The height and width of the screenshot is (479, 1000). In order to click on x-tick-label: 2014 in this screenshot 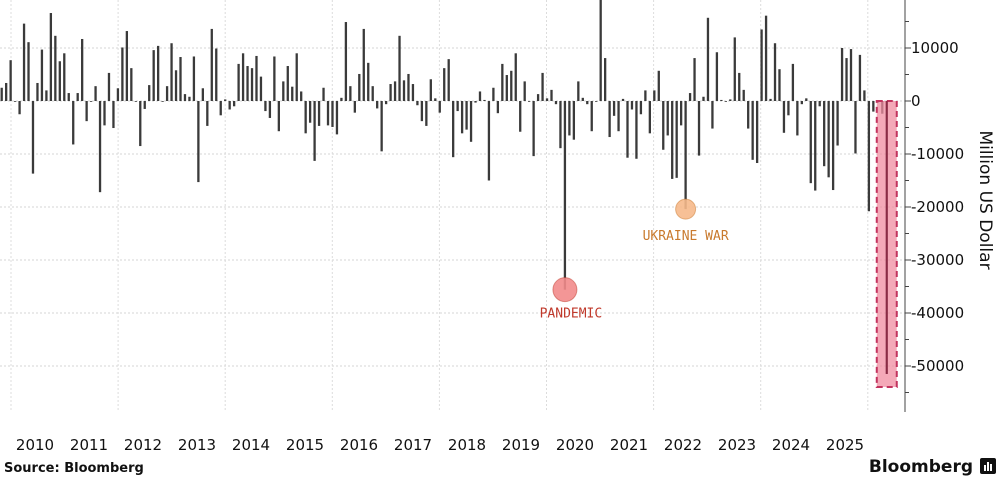, I will do `click(251, 445)`.